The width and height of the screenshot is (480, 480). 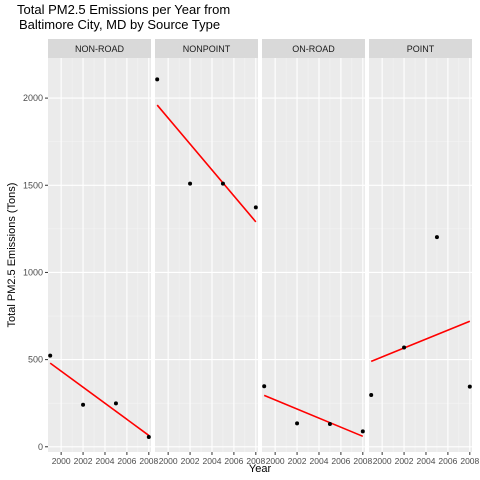 I want to click on x-axis-title: Year, so click(x=260, y=469).